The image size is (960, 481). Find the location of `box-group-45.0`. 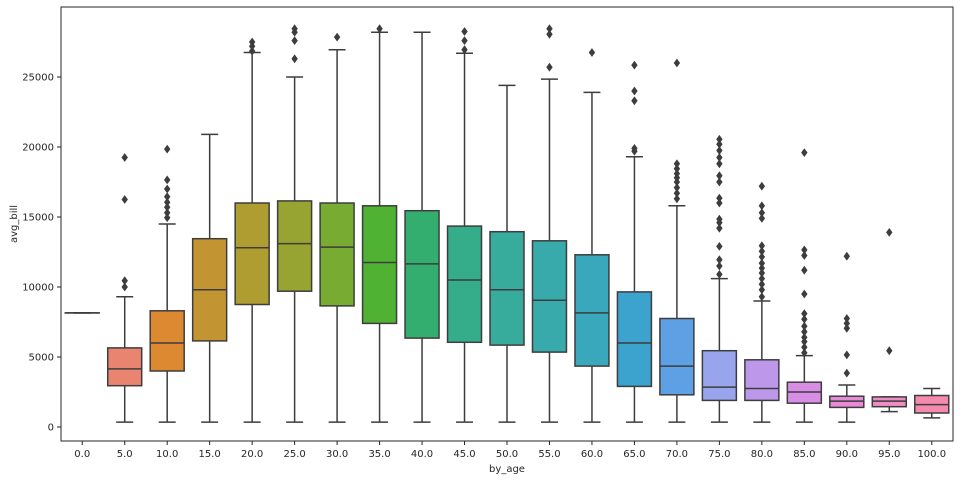

box-group-45.0 is located at coordinates (464, 225).